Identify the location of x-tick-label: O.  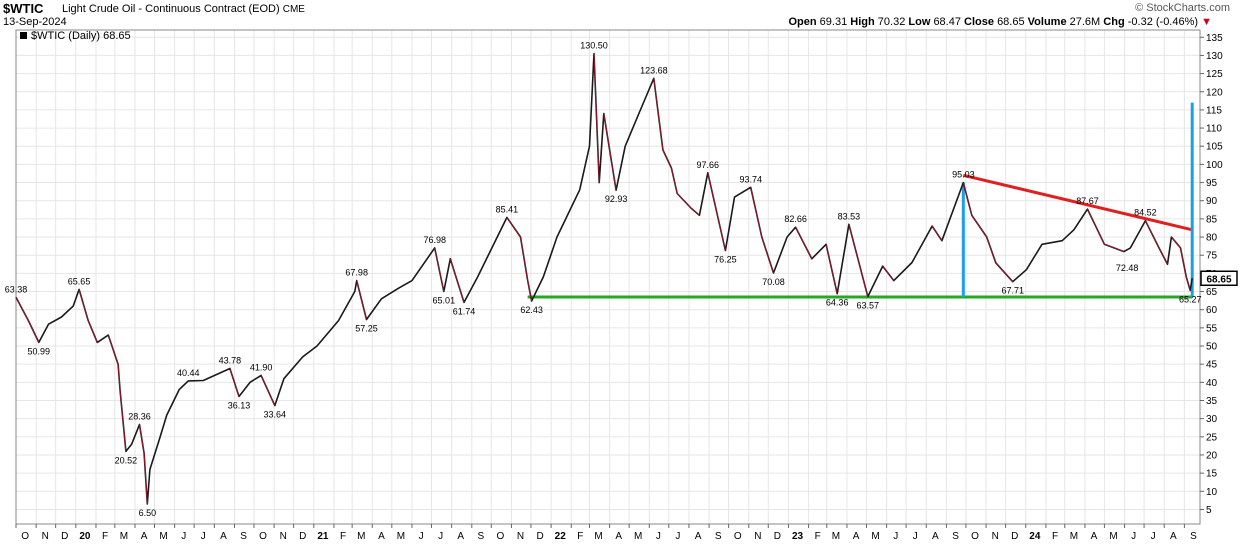
(975, 536).